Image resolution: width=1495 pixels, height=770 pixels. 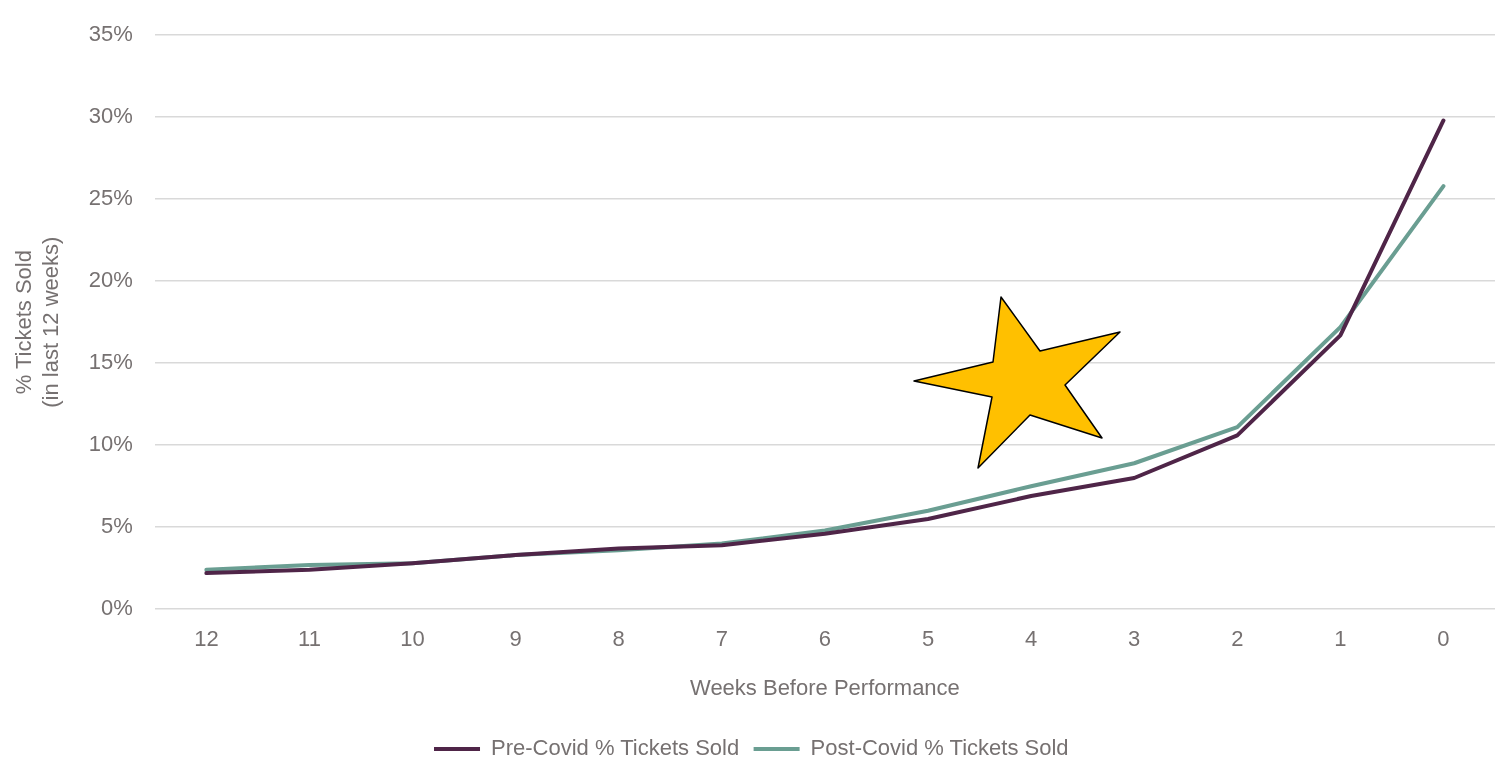 I want to click on y-tick-label: 30%, so click(x=110, y=116).